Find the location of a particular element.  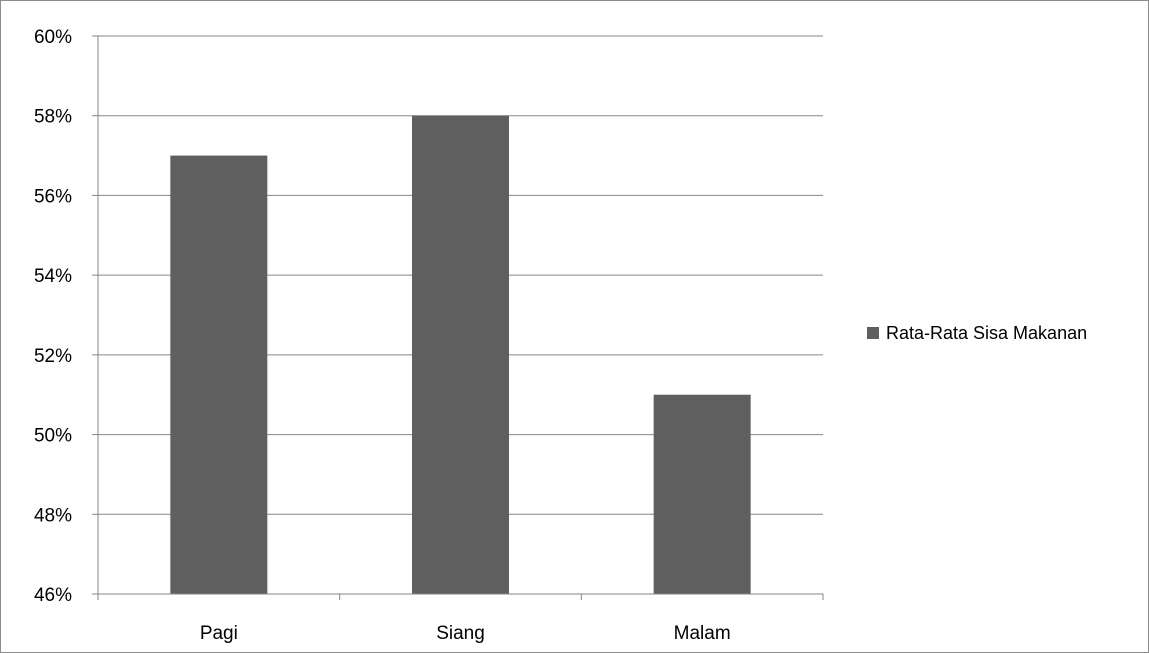

legend-label: Rata-Rata Sisa Makanan is located at coordinates (986, 333).